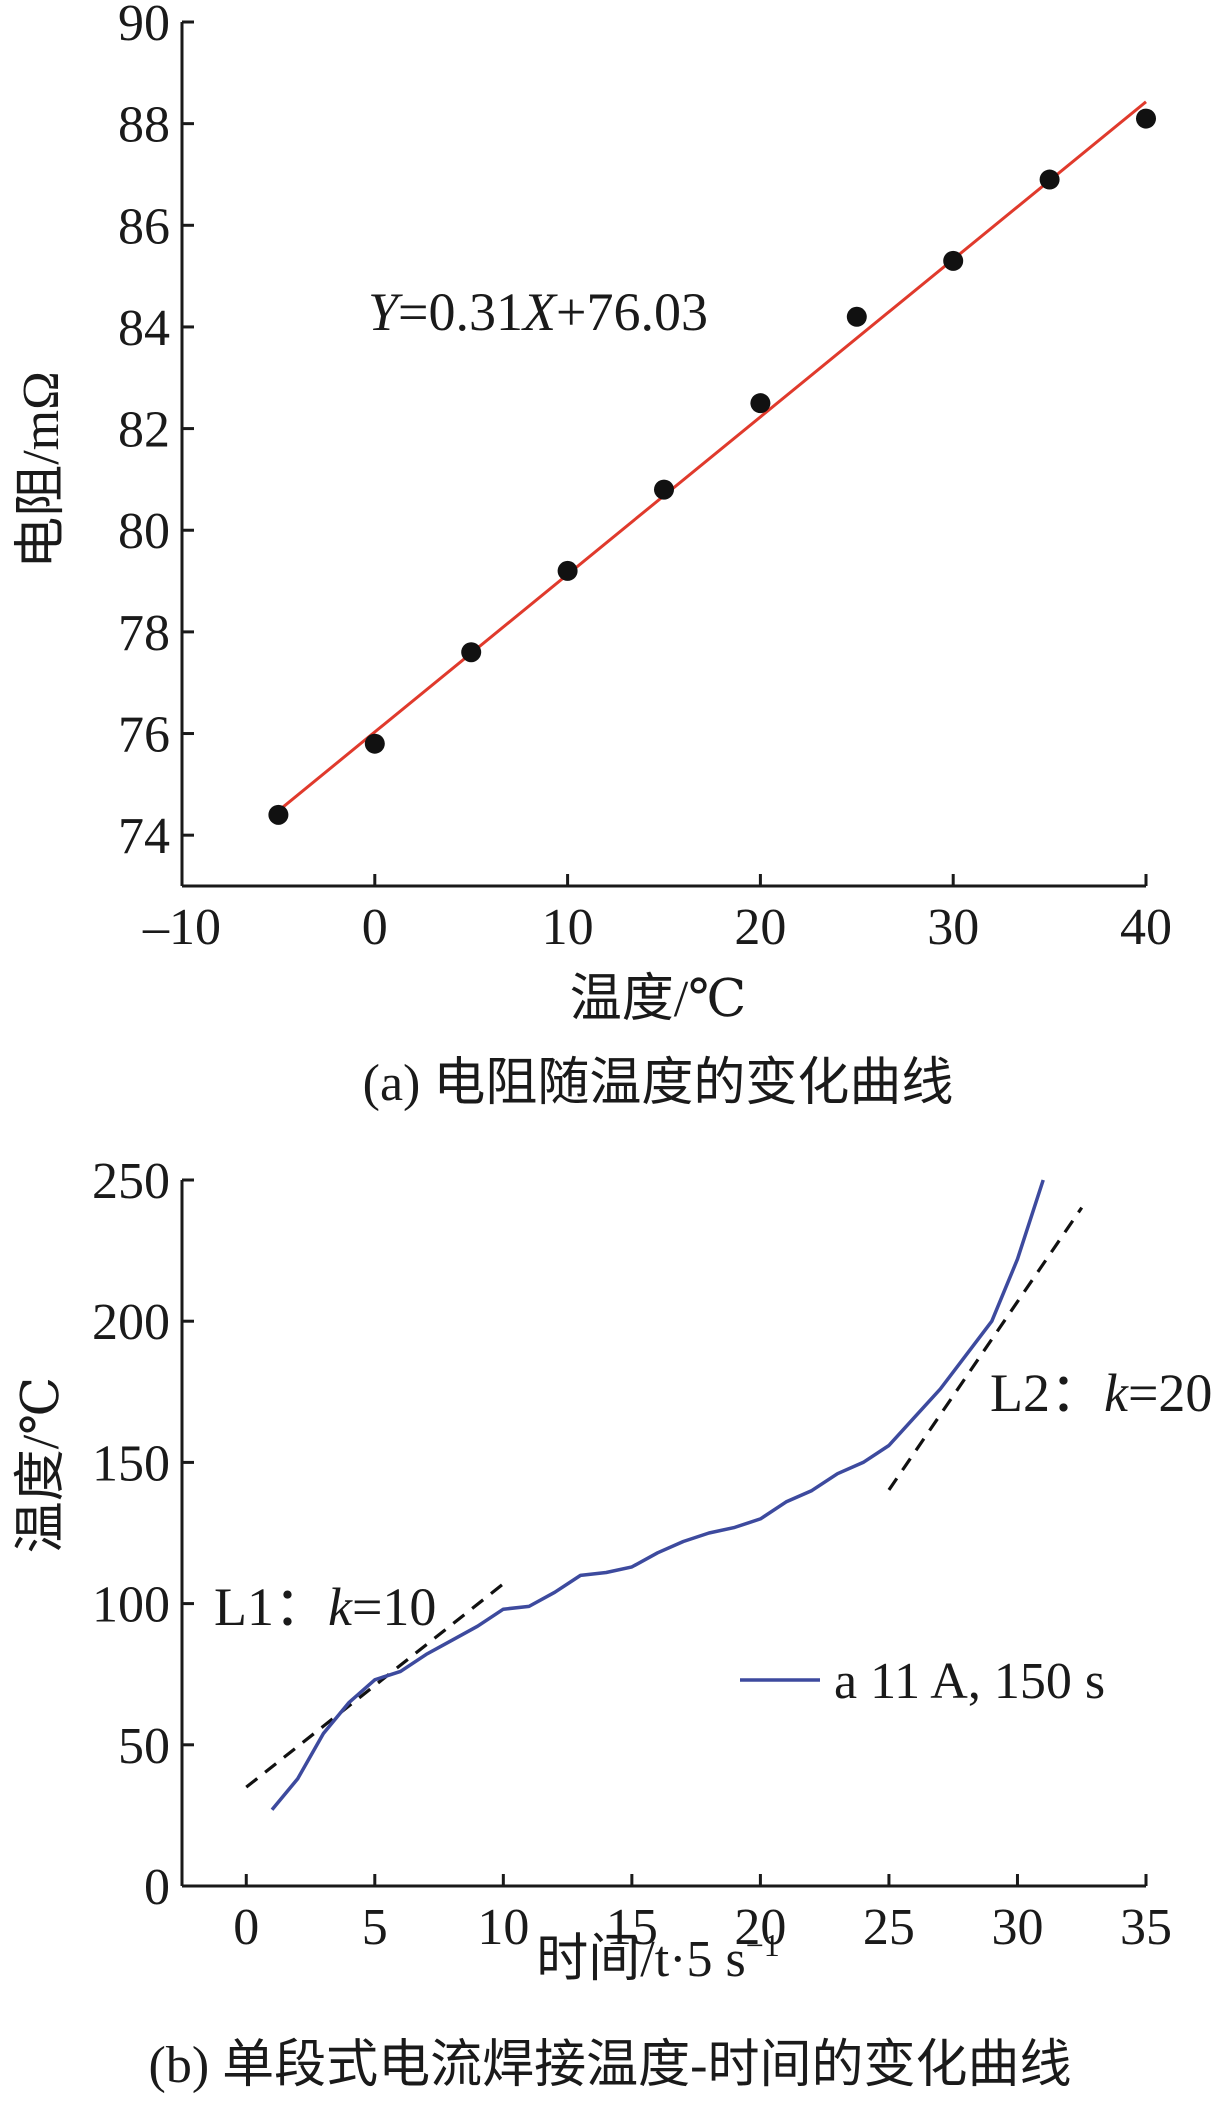  Describe the element at coordinates (131, 1605) in the screenshot. I see `y-tick-label: 100` at that location.